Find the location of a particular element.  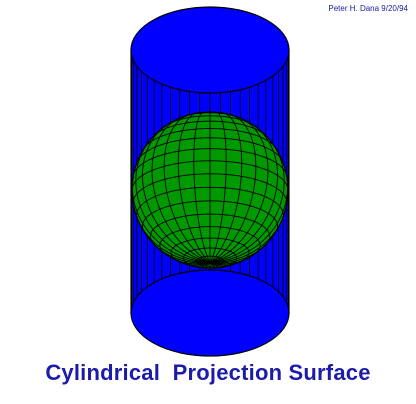

globe-graticule is located at coordinates (210, 190).